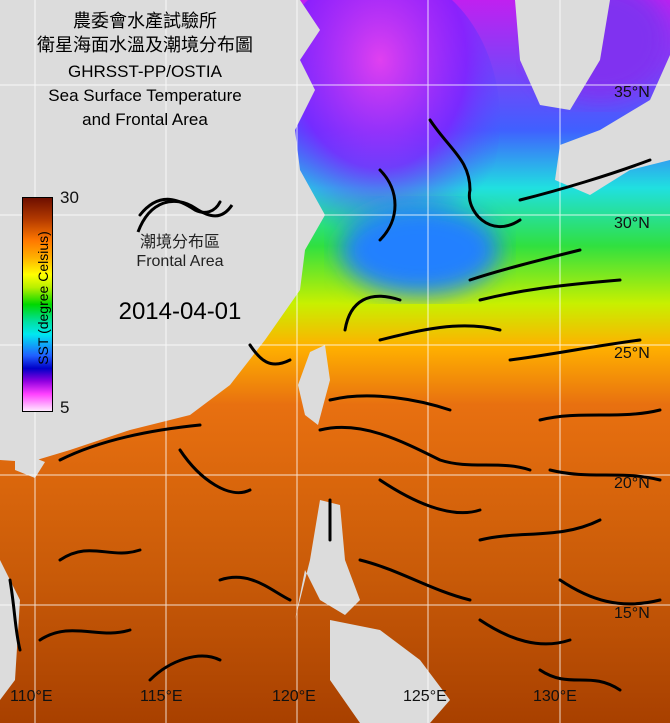 This screenshot has width=670, height=723. I want to click on title-line-4: Sea Surface Temperature, so click(145, 95).